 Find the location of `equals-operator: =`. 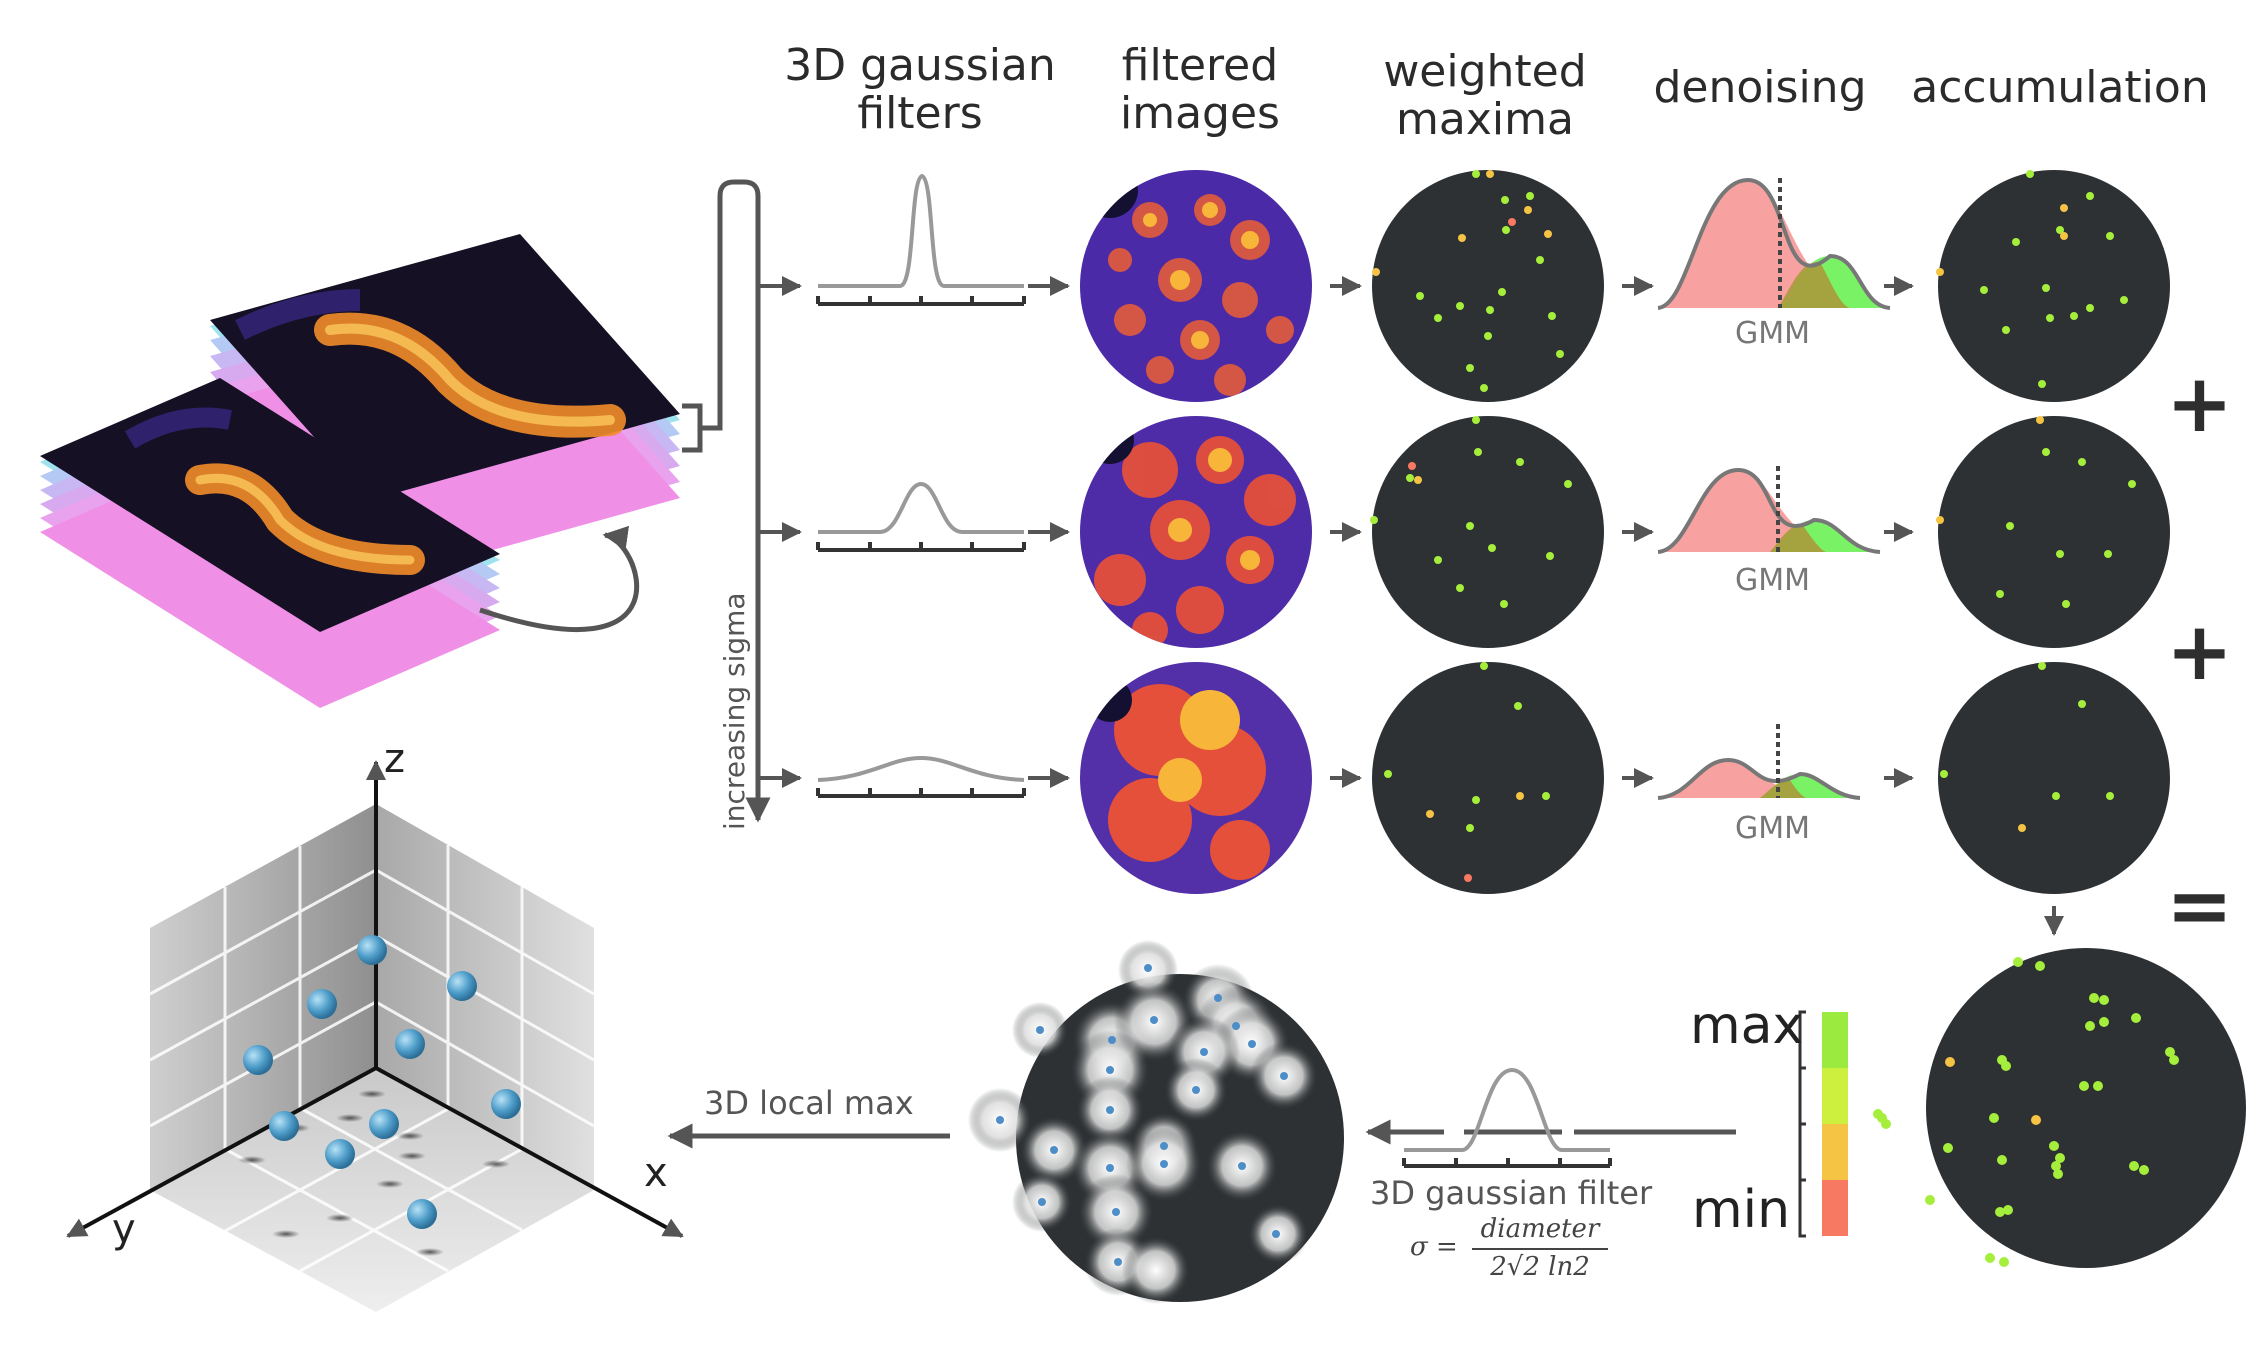

equals-operator: = is located at coordinates (2200, 905).